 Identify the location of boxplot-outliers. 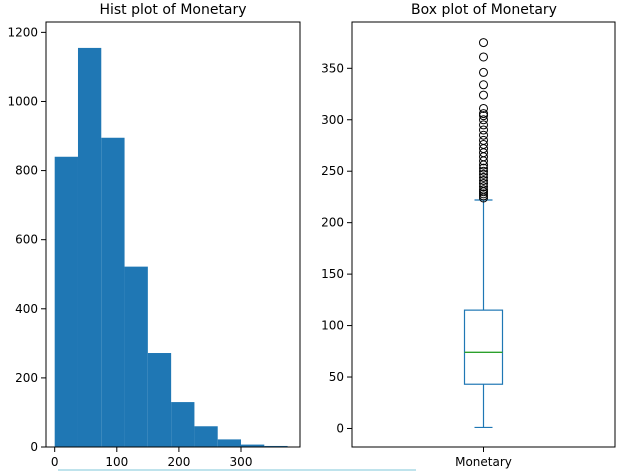
(483, 120).